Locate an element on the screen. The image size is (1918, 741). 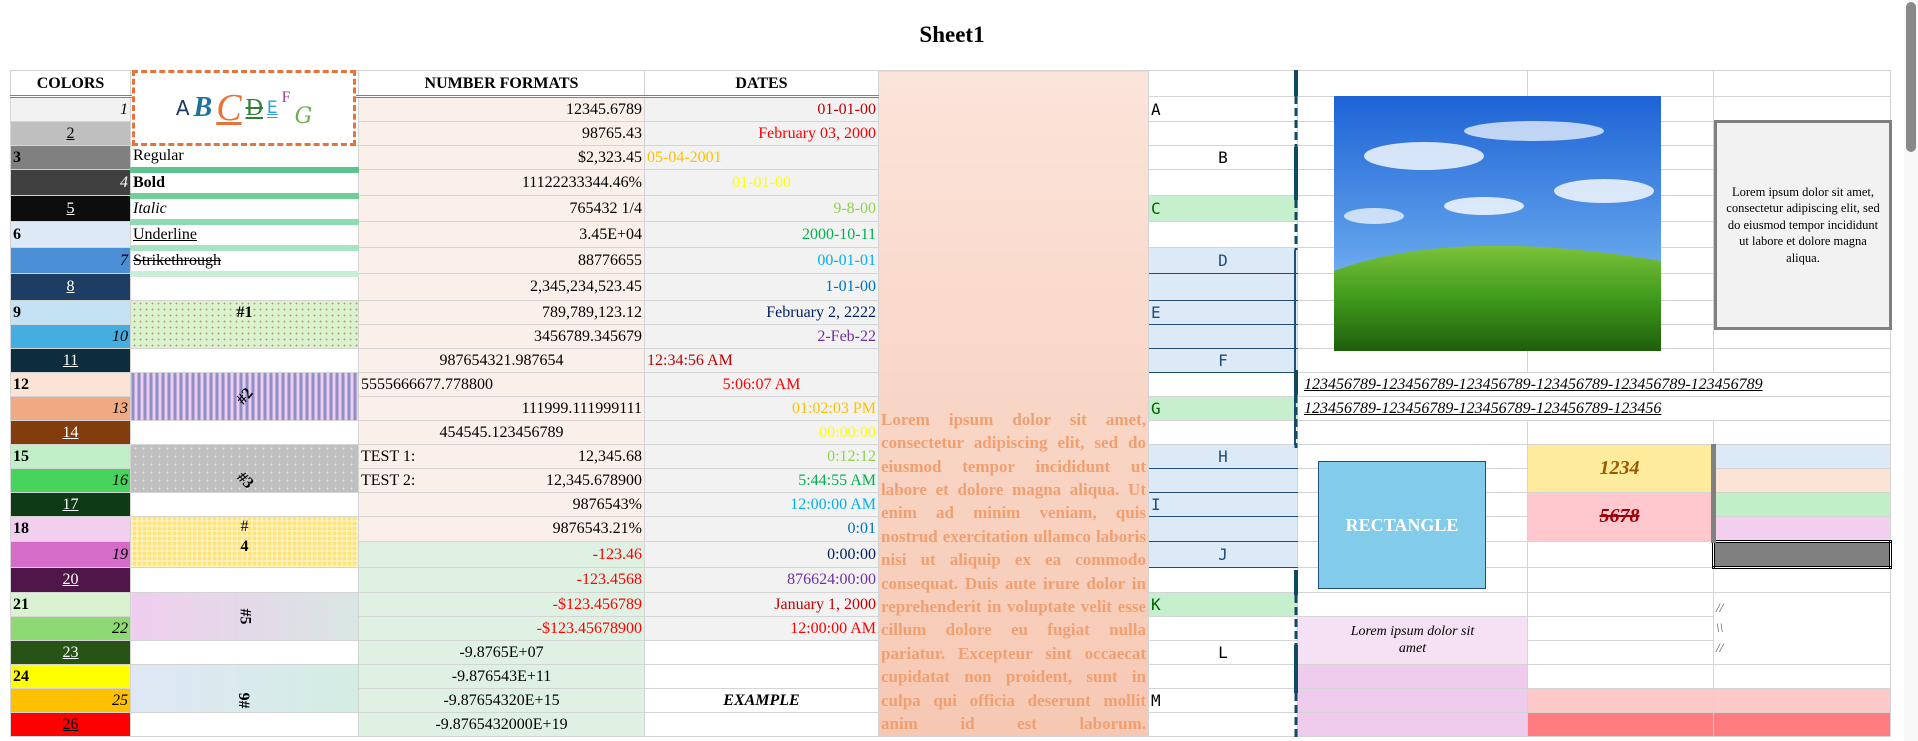
date-format-cell: 9-8-00 is located at coordinates (761, 208).